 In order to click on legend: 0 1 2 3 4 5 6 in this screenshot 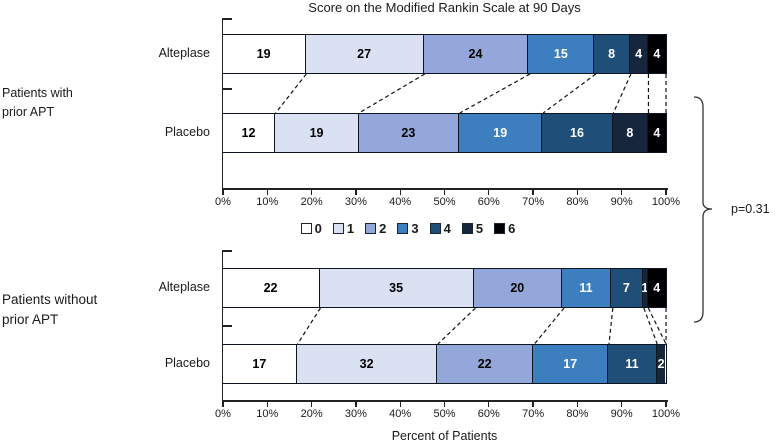, I will do `click(408, 228)`.